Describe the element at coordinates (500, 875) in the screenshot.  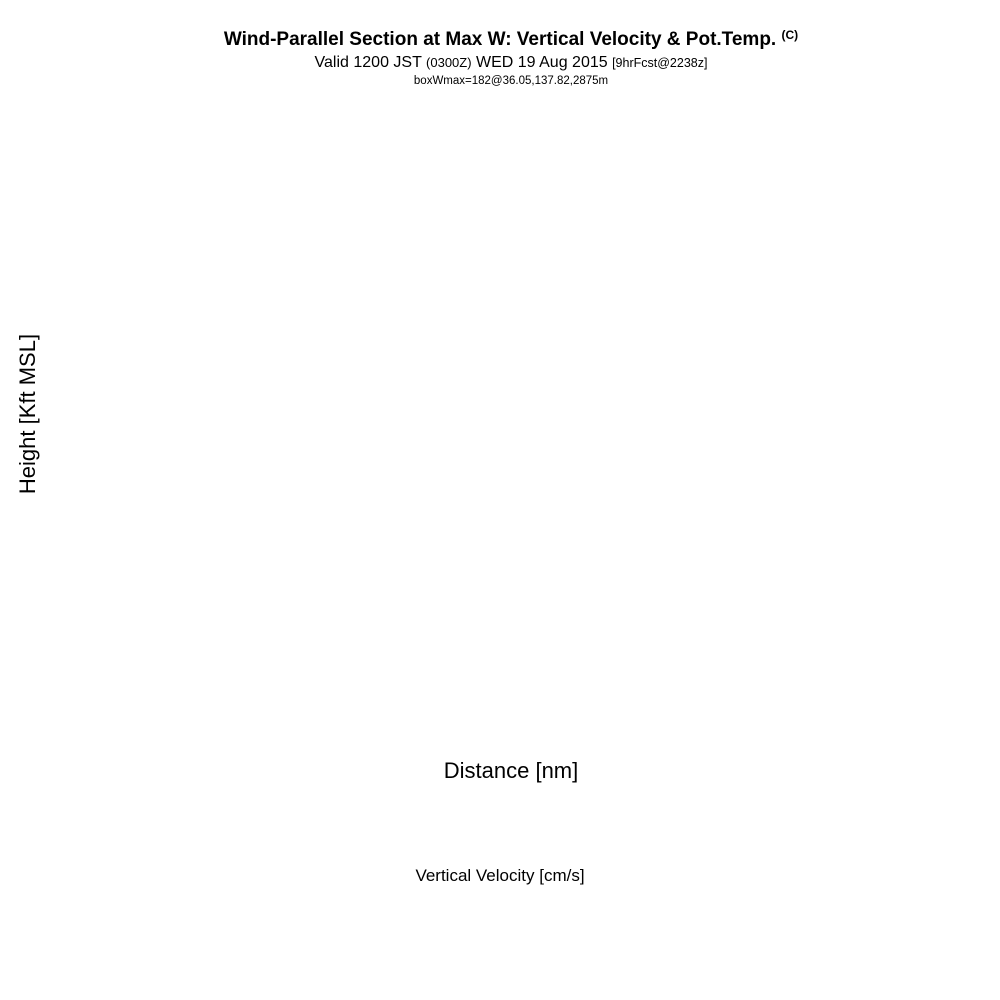
I see `colorbar-label: Vertical Velocity [cm/s]` at that location.